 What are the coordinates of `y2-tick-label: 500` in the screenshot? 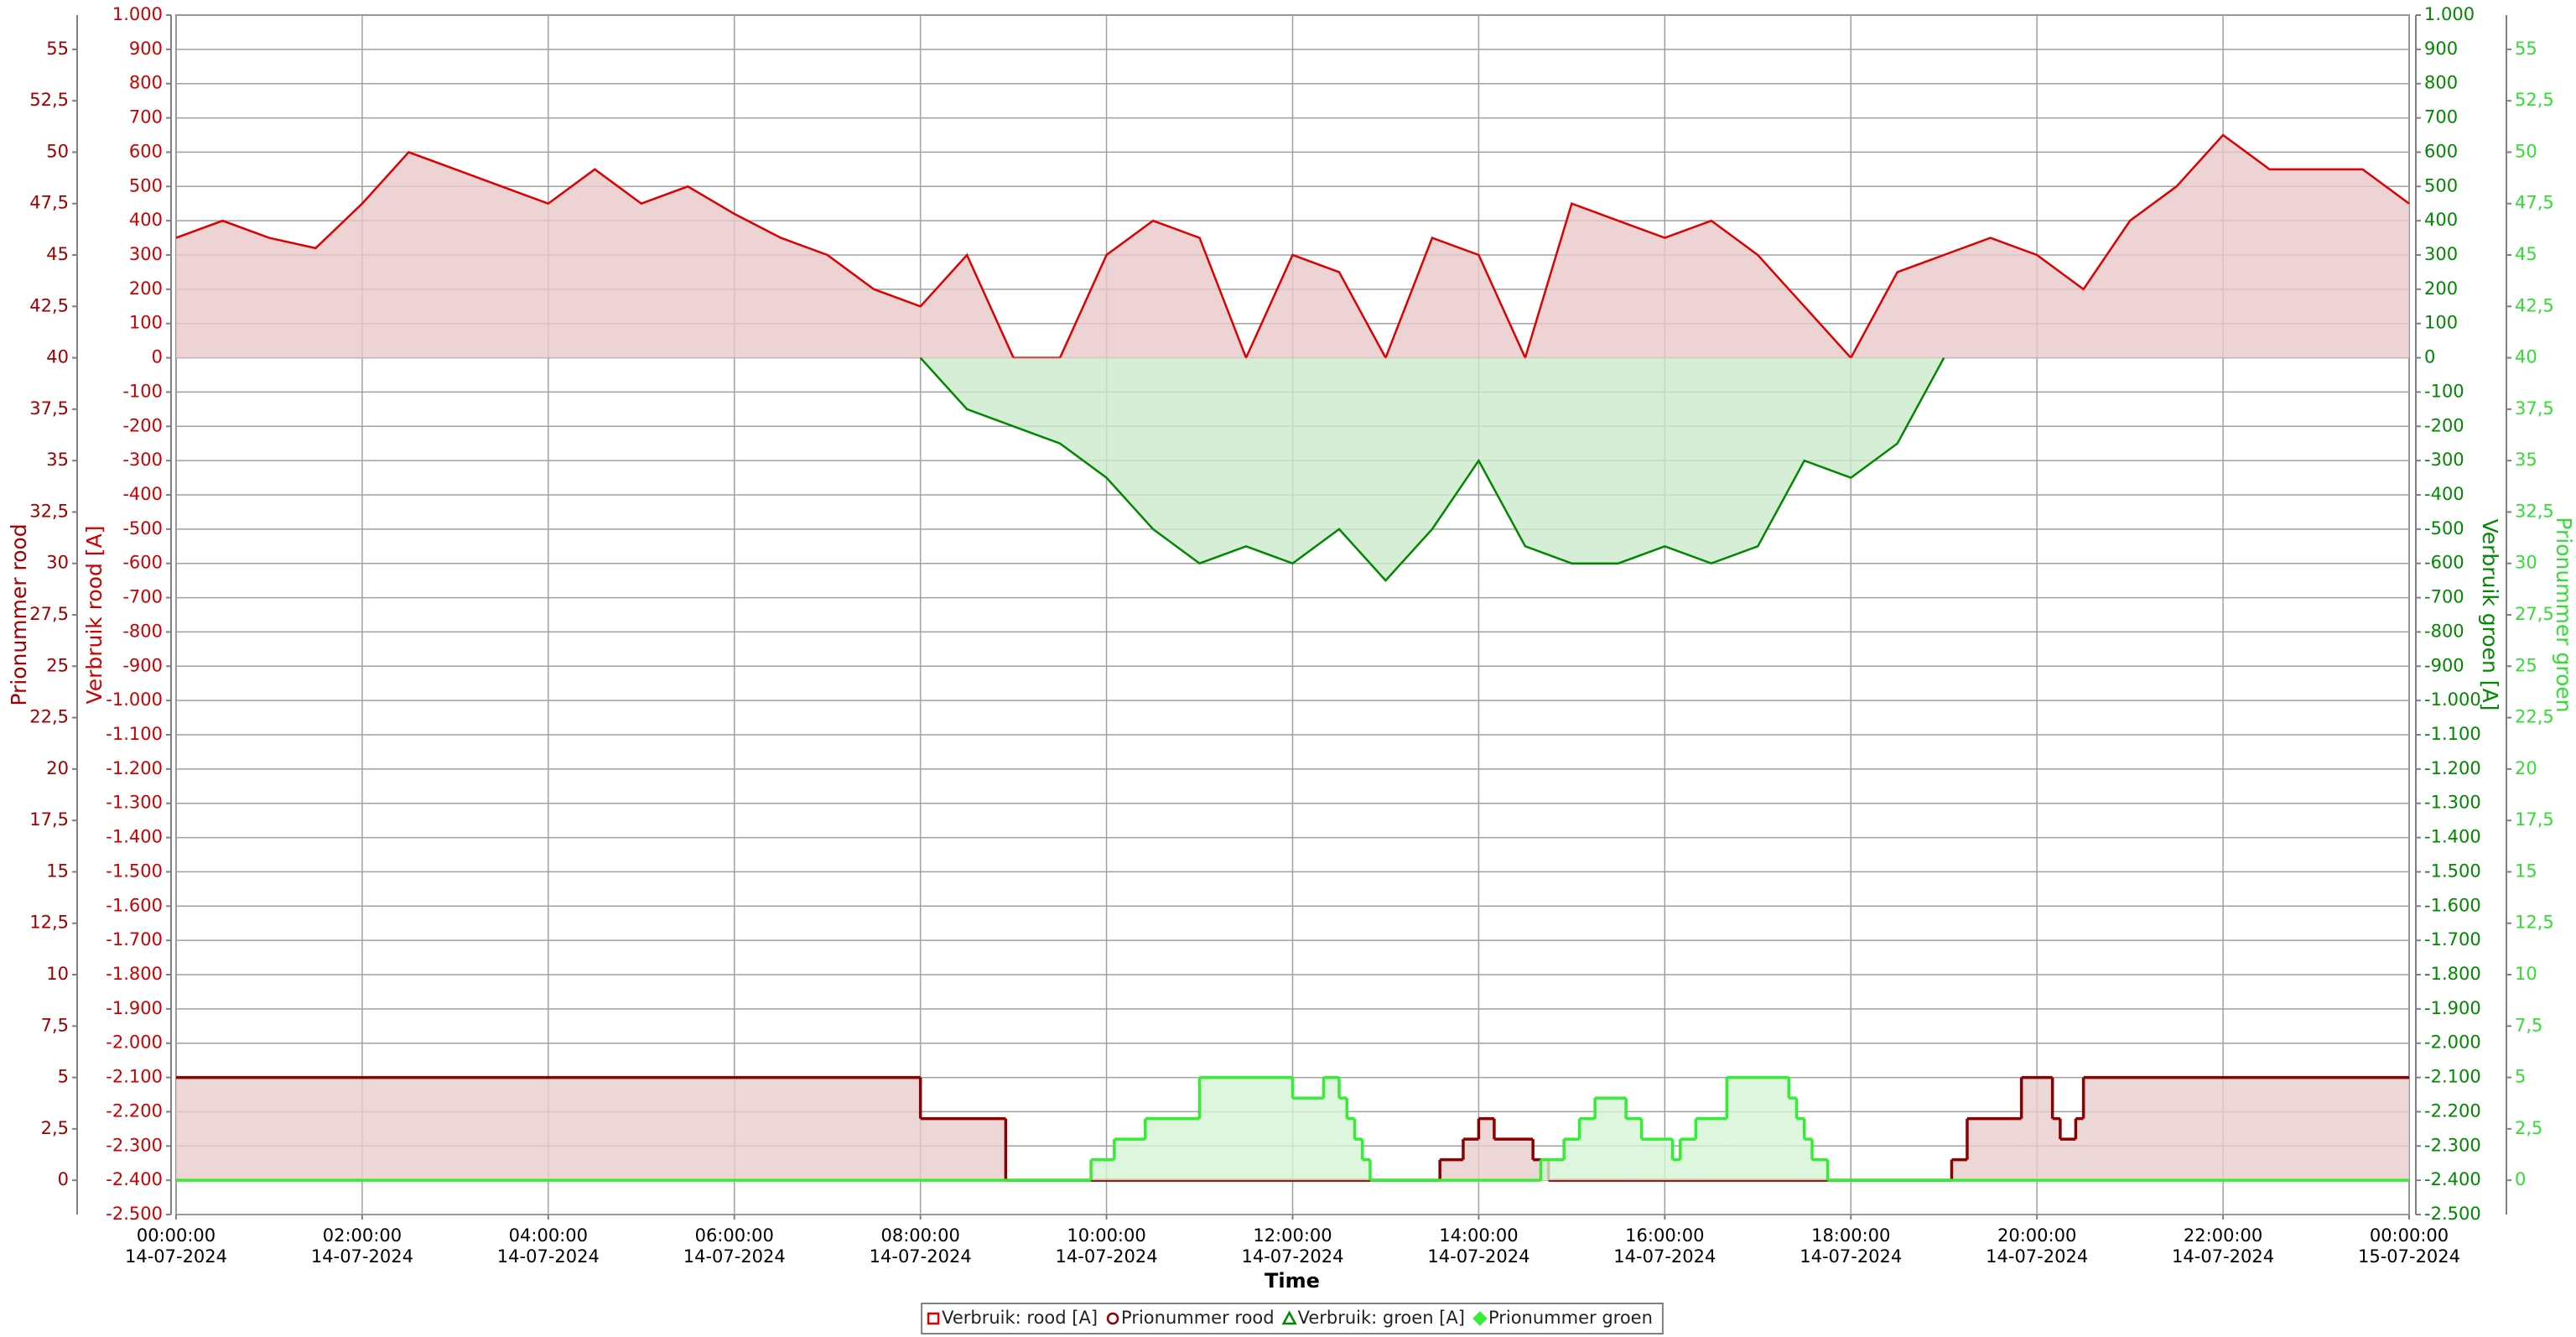 It's located at (2441, 185).